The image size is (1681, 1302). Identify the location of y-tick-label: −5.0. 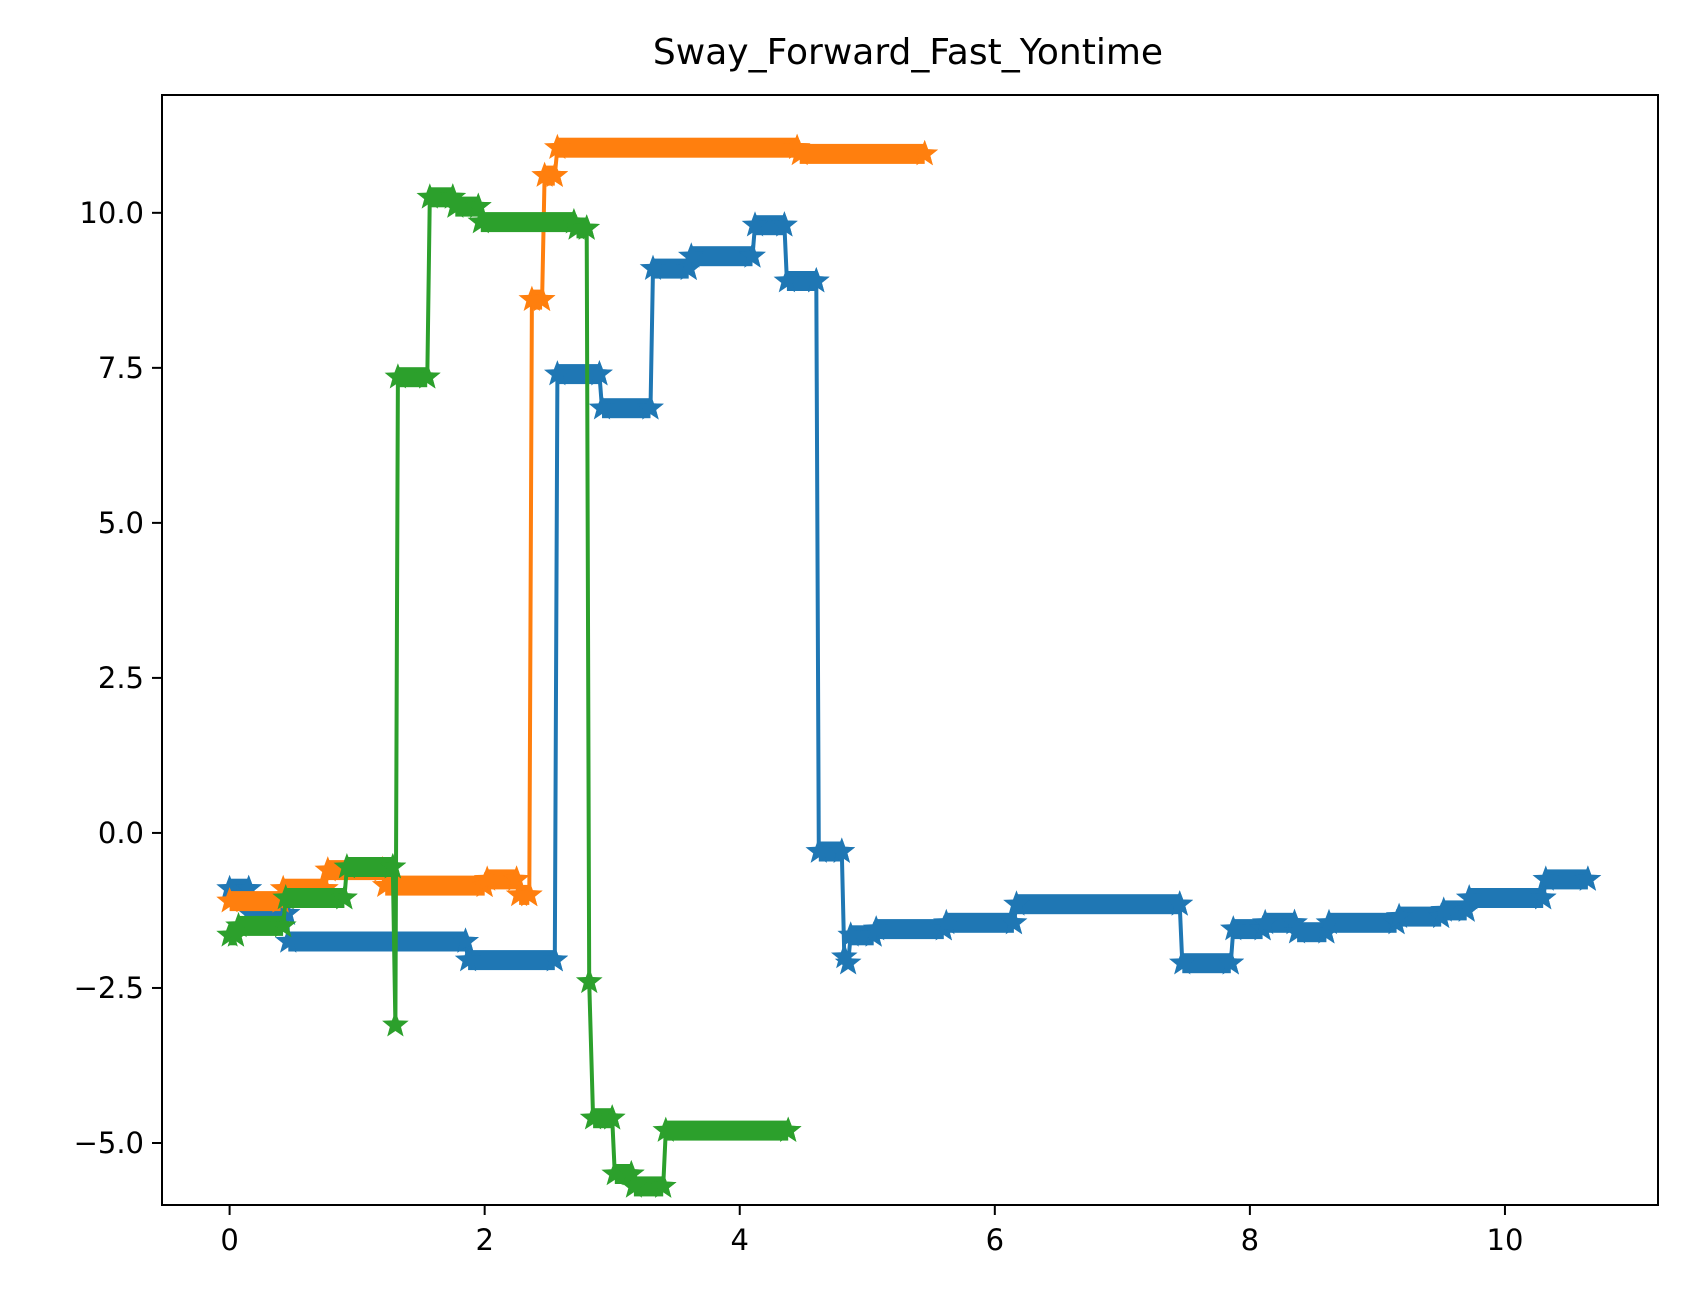
(109, 1143).